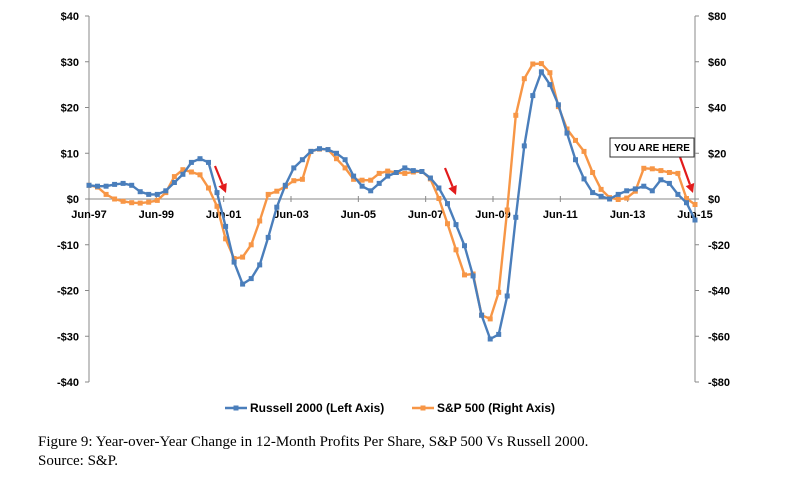 Image resolution: width=787 pixels, height=485 pixels. What do you see at coordinates (712, 200) in the screenshot?
I see `right-axis-ticks: $80 $60 $40 $20 $0 -$20 -$40 -$60 -$80` at bounding box center [712, 200].